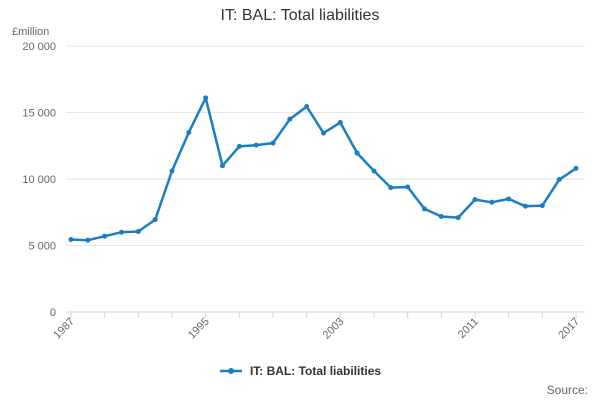 This screenshot has height=400, width=600. What do you see at coordinates (53, 313) in the screenshot?
I see `y-axis-tick-label: 0` at bounding box center [53, 313].